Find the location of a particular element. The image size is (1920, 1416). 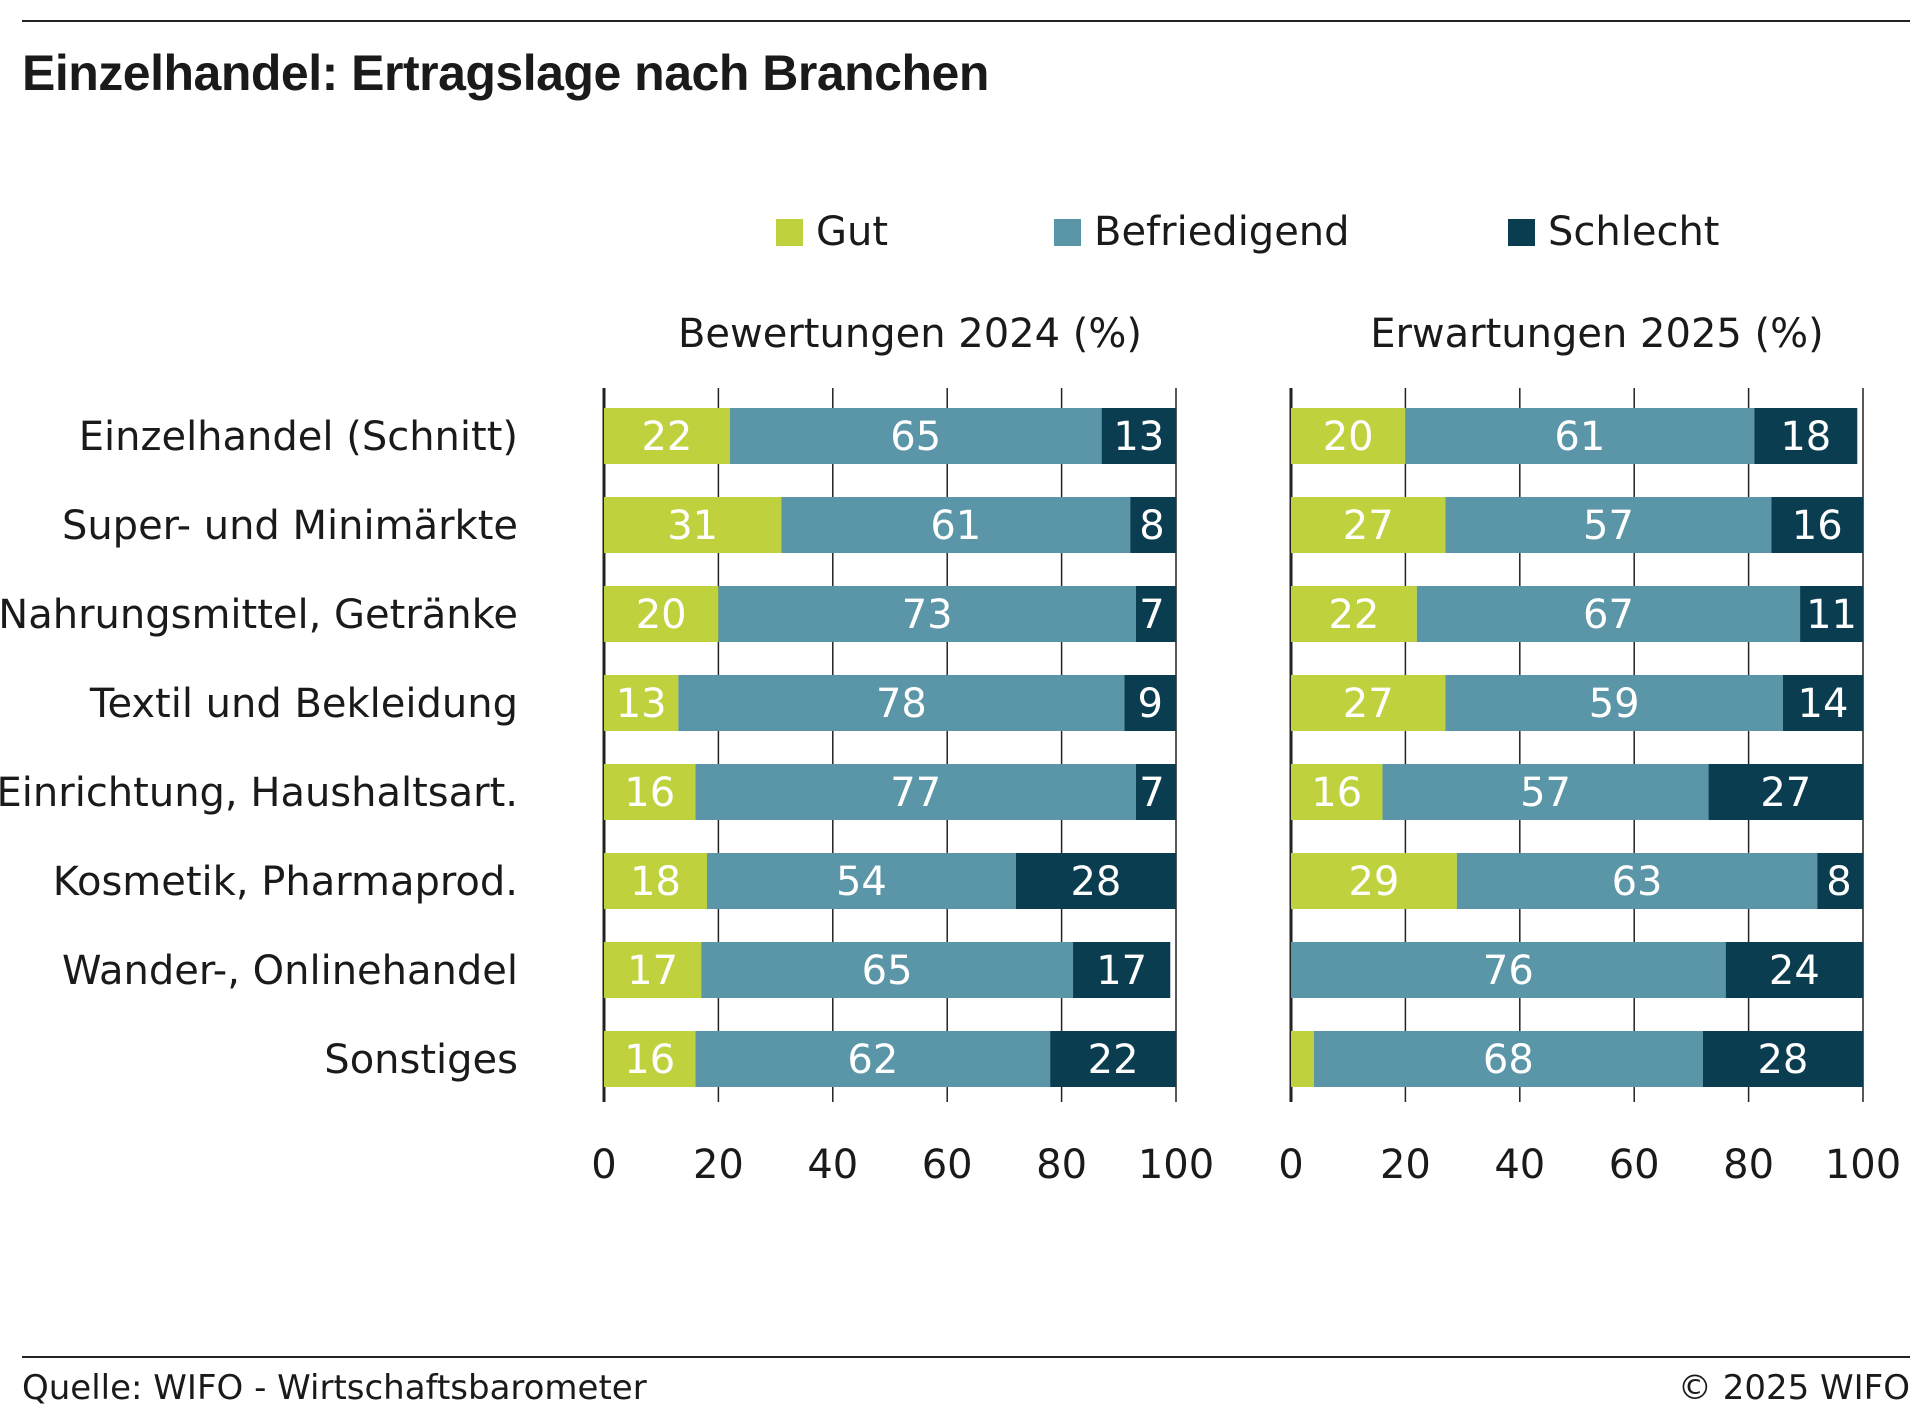

bar-label: 31 is located at coordinates (692, 526).